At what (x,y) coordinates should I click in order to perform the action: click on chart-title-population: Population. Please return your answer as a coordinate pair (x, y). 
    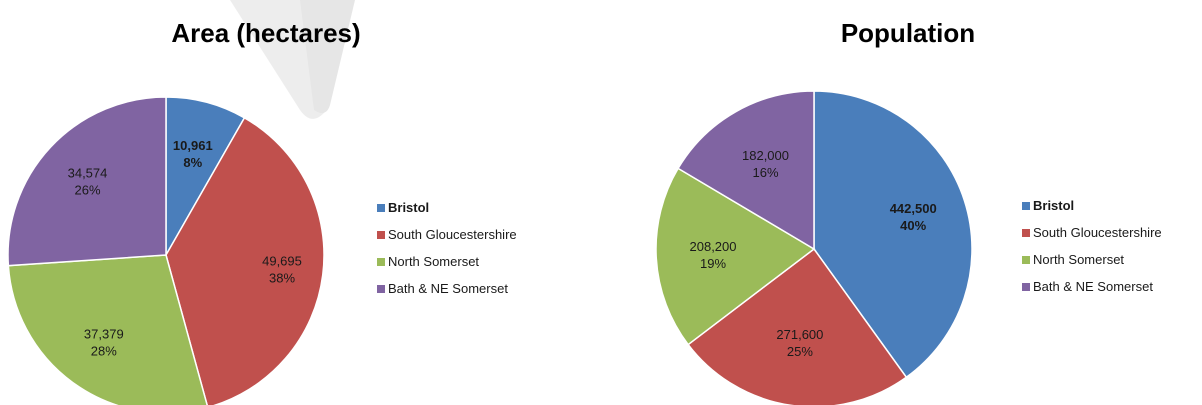
    Looking at the image, I should click on (908, 33).